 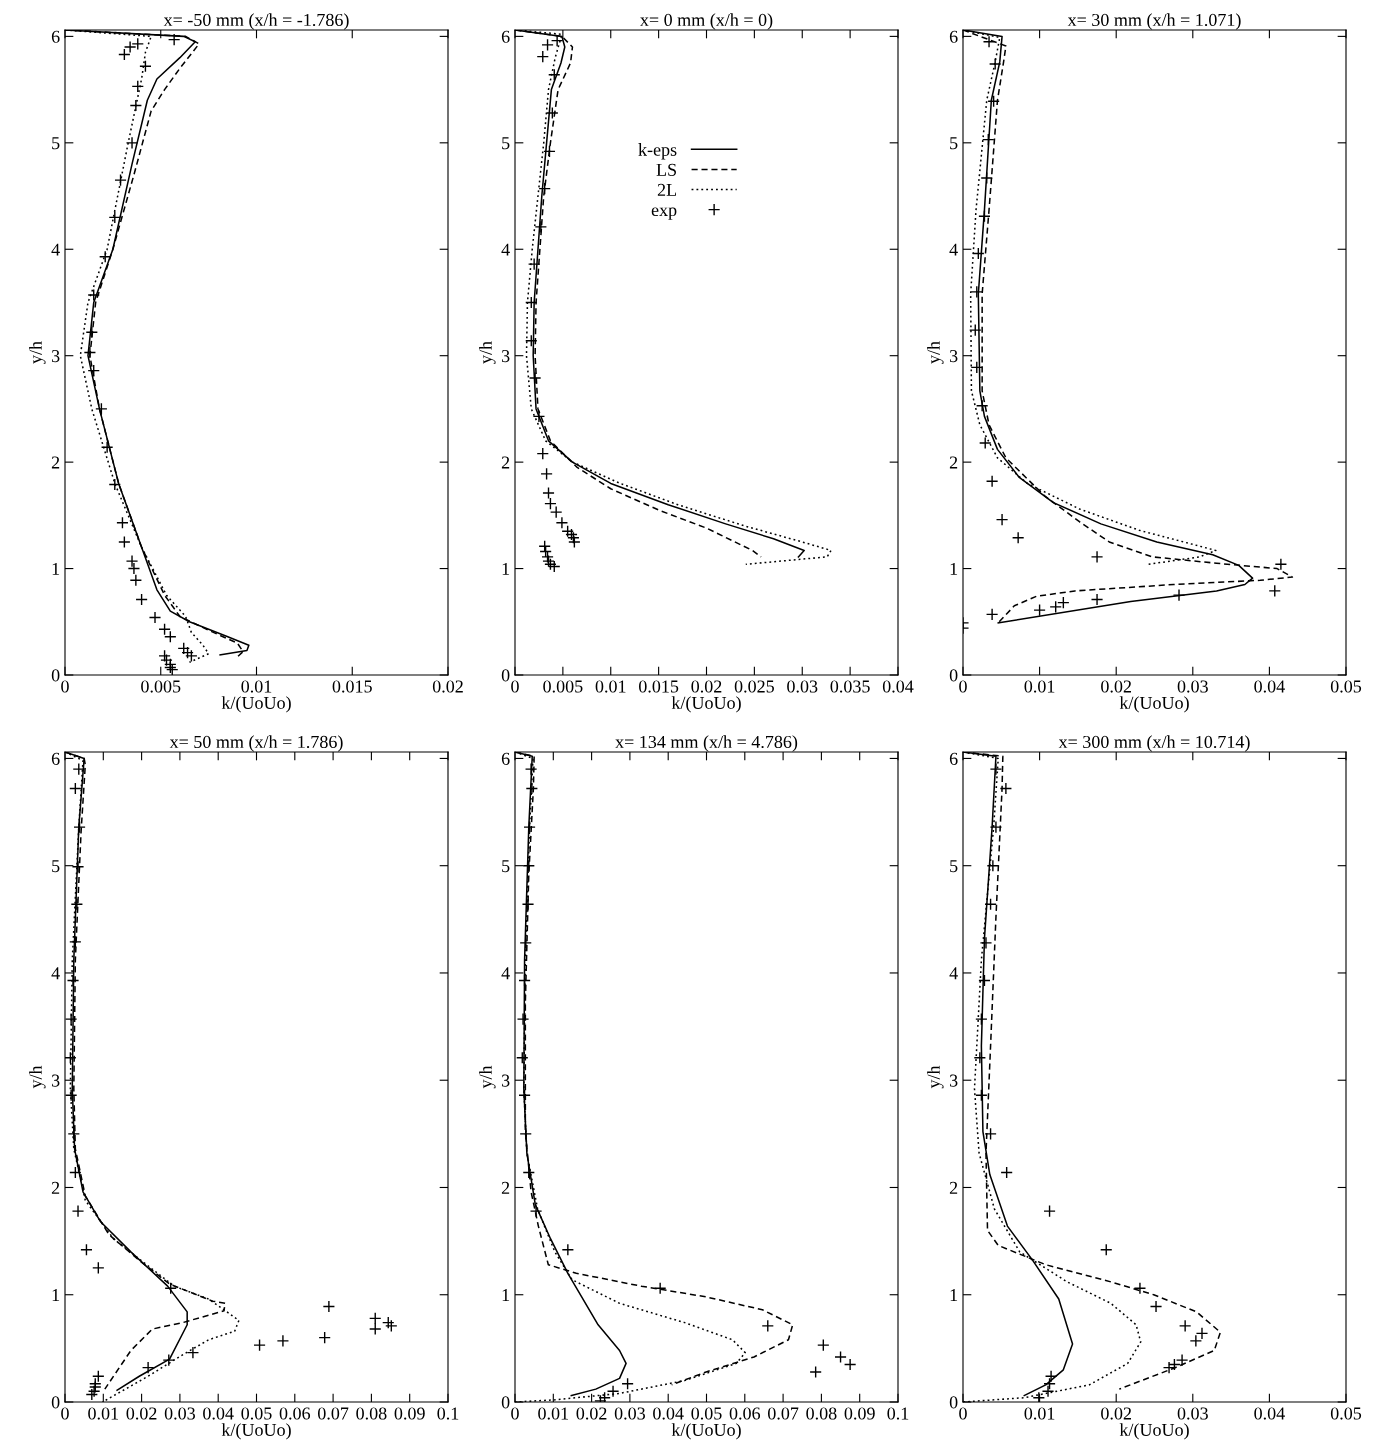 I want to click on legend-label: exp, so click(x=664, y=213).